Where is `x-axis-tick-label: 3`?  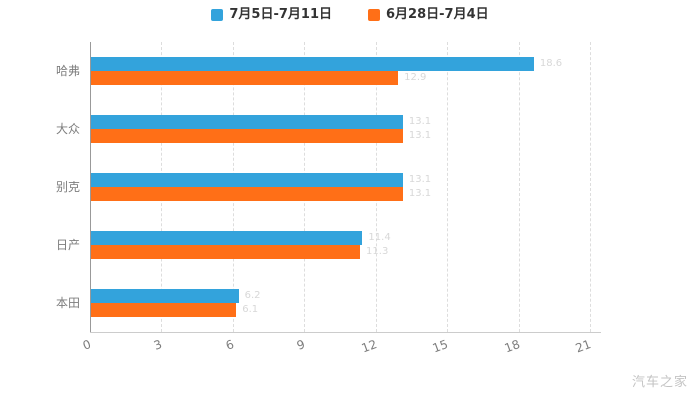
x-axis-tick-label: 3 is located at coordinates (158, 345).